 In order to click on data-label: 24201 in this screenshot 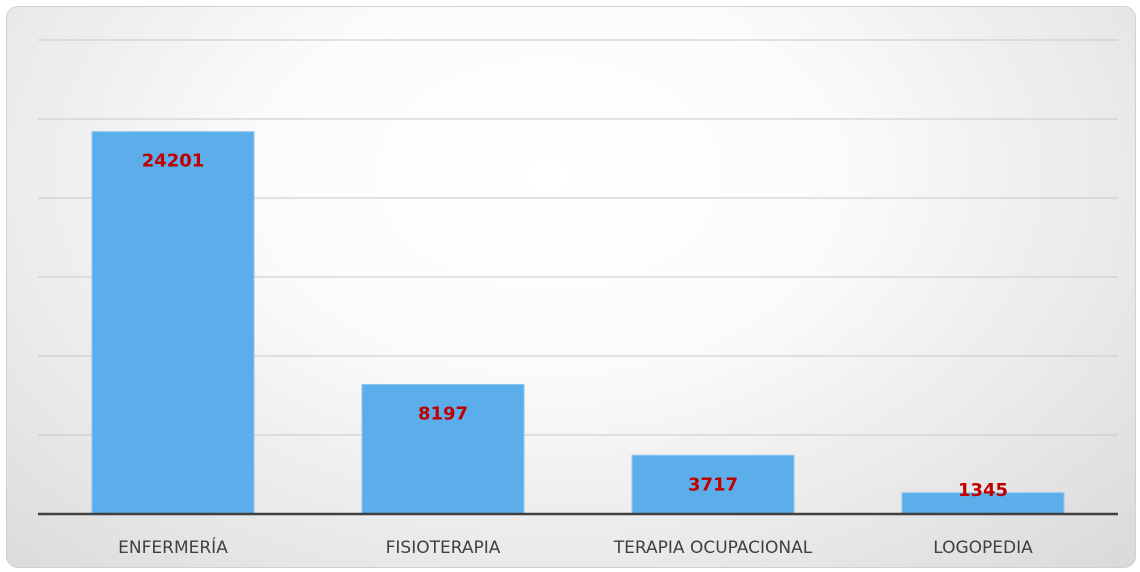, I will do `click(173, 161)`.